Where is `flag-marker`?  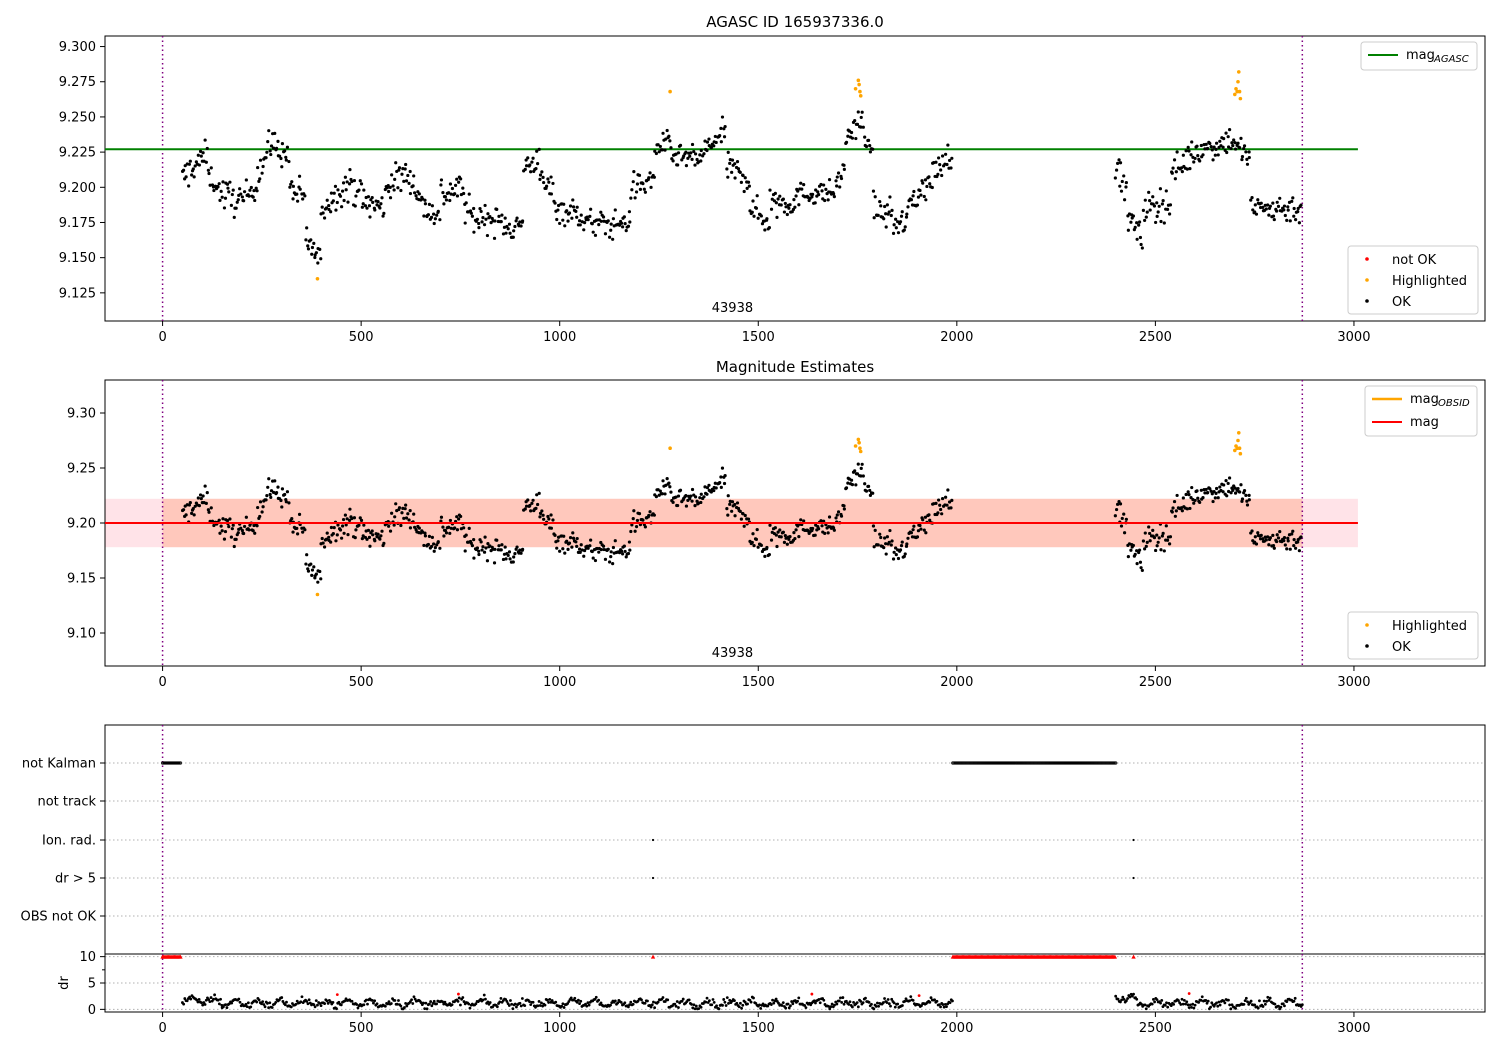 flag-marker is located at coordinates (653, 840).